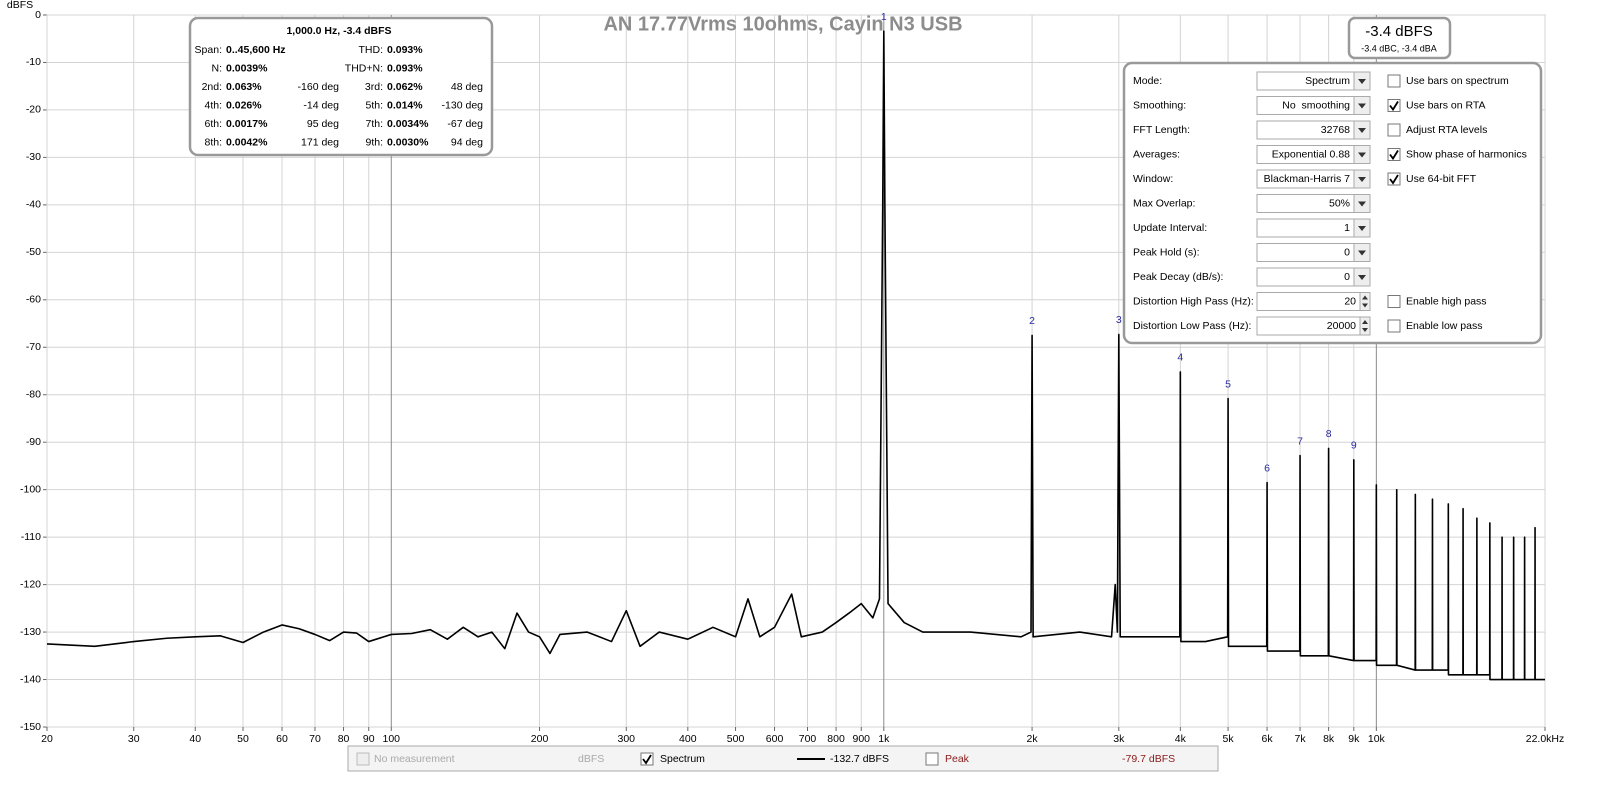 The image size is (1600, 789). What do you see at coordinates (808, 739) in the screenshot?
I see `x-tick-label: 700` at bounding box center [808, 739].